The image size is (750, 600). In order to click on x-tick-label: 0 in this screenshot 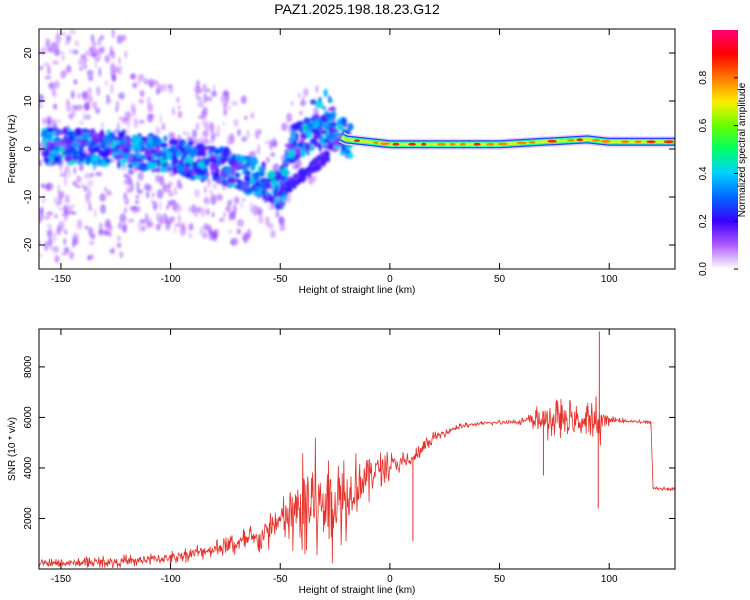, I will do `click(390, 279)`.